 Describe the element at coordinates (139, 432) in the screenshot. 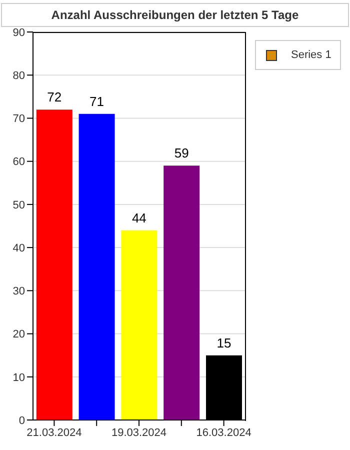

I see `x-tick-label: 19.03.2024` at that location.